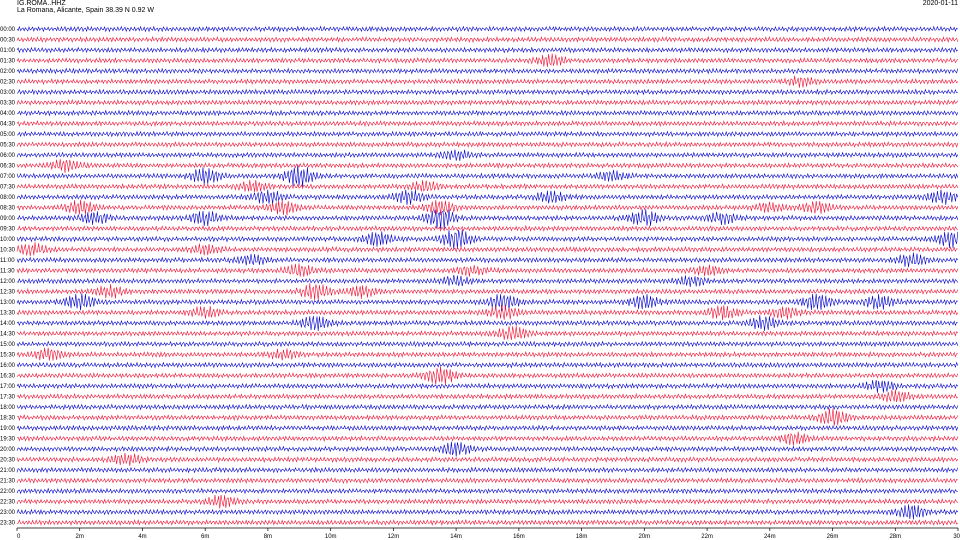  Describe the element at coordinates (205, 537) in the screenshot. I see `x-tick-label: 6m` at that location.